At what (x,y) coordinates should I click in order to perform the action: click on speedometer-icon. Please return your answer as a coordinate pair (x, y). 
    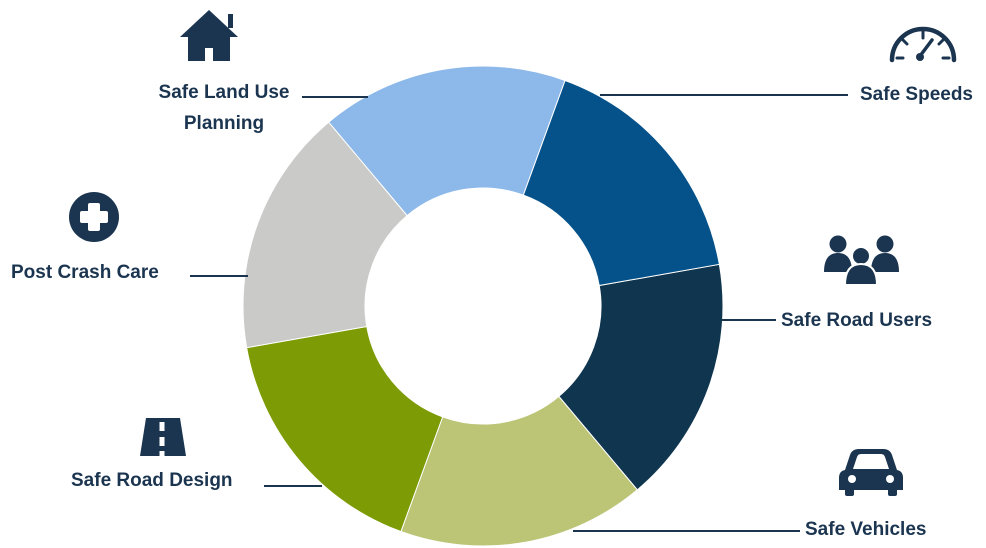
    Looking at the image, I should click on (923, 44).